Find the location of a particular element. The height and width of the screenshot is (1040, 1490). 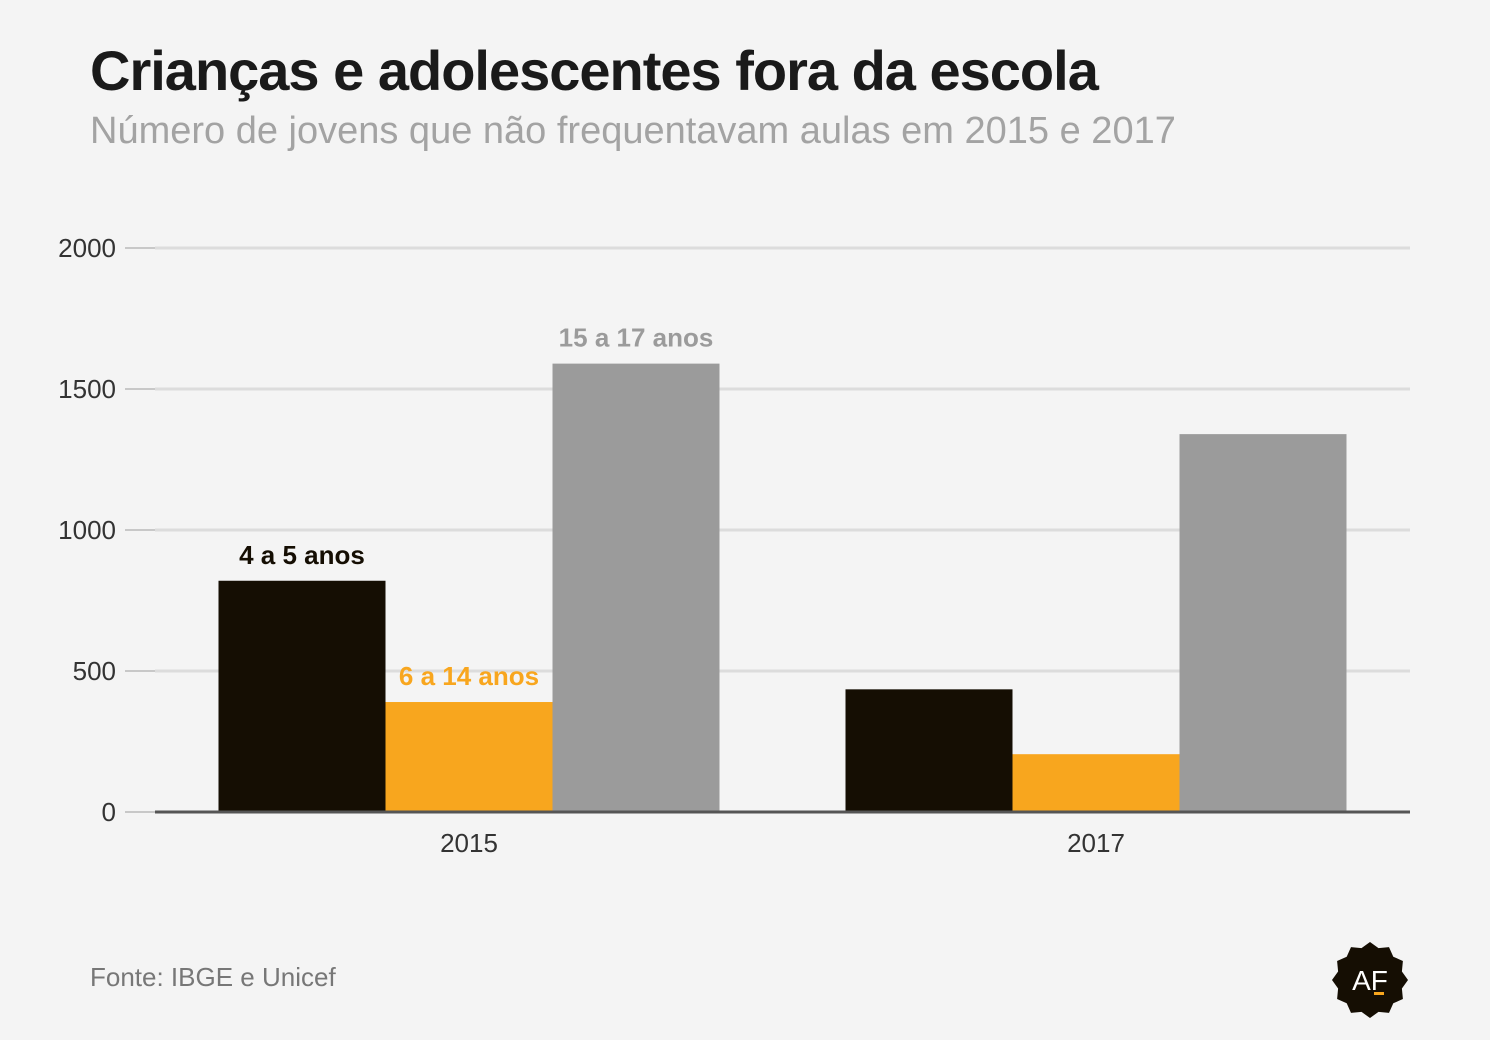

y-tick-label: 0 is located at coordinates (109, 812).